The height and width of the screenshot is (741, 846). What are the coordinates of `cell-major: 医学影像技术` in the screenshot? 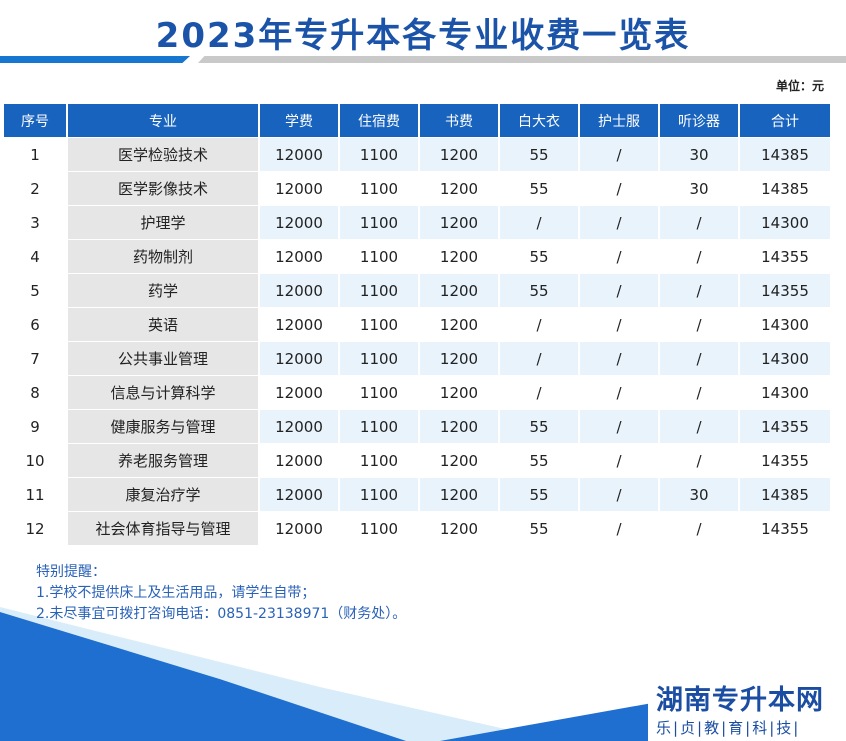 It's located at (163, 188).